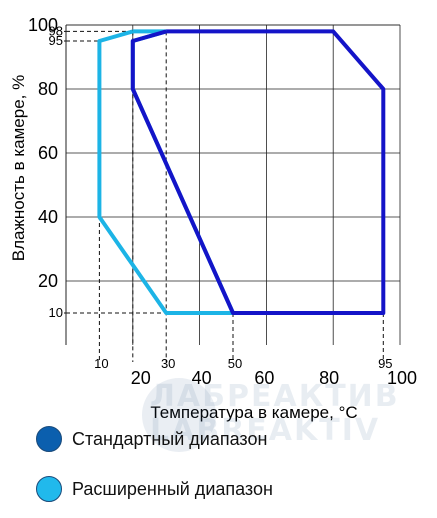  I want to click on x-minor-tick-label-95: 95, so click(385, 363).